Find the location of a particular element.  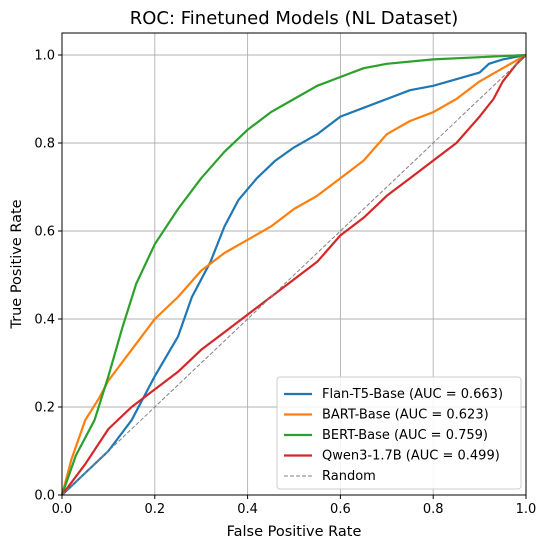

legend-label: Qwen3-1.7B (AUC = 0.499) is located at coordinates (411, 456).